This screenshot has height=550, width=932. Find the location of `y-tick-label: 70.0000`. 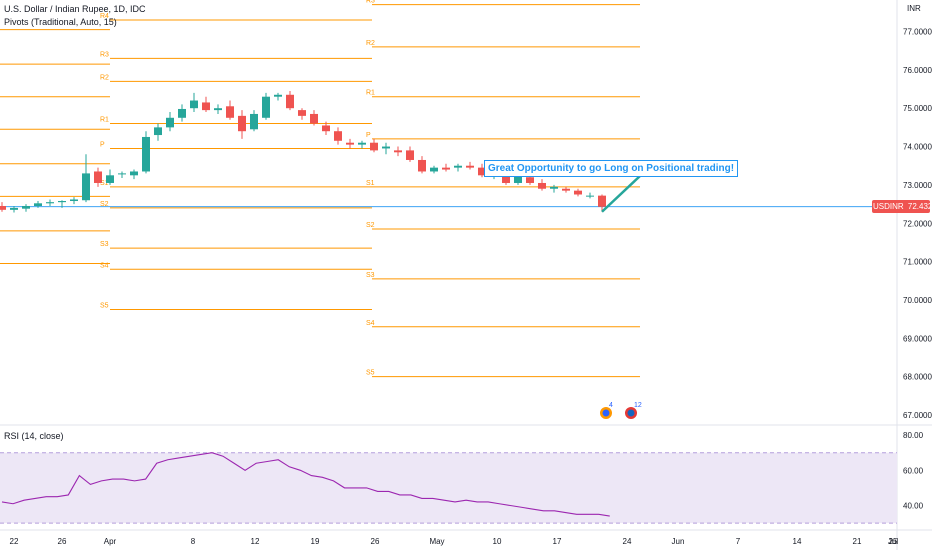

y-tick-label: 70.0000 is located at coordinates (917, 300).